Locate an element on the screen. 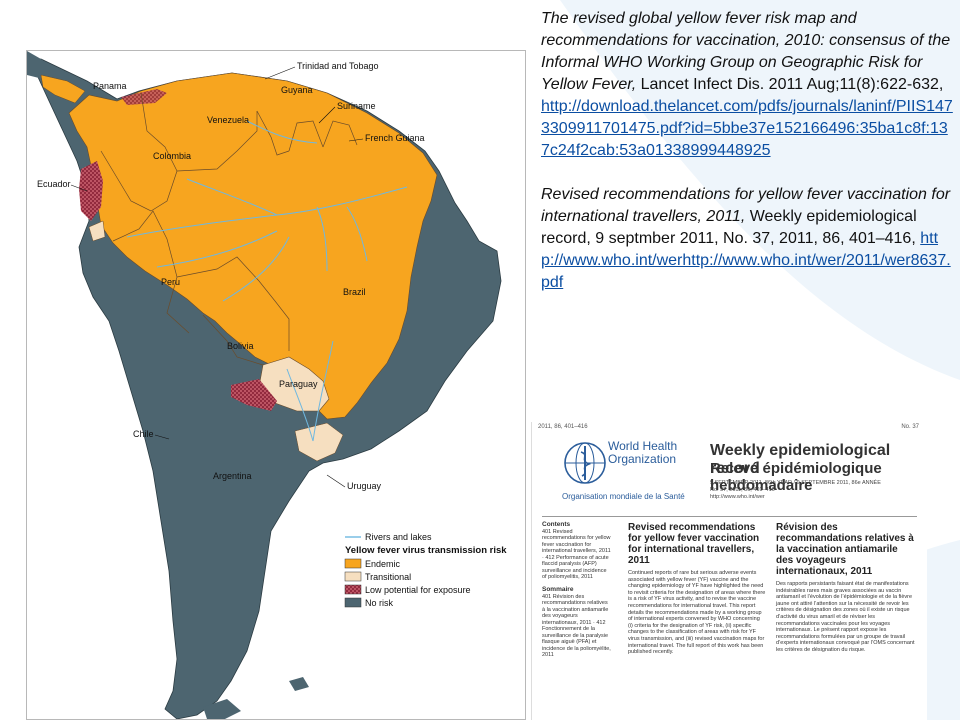 The height and width of the screenshot is (720, 960). central-america is located at coordinates (42, 66).